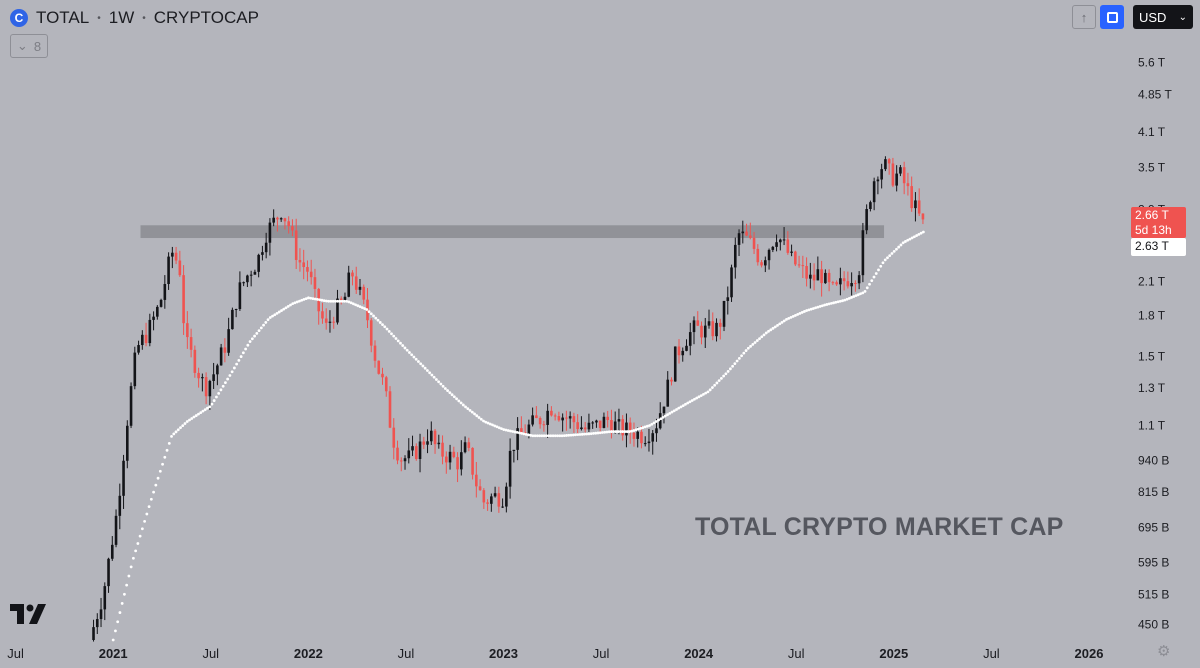 This screenshot has width=1200, height=668. I want to click on chart-header: C TOTAL • 1W • CRYPTOCAP, so click(134, 18).